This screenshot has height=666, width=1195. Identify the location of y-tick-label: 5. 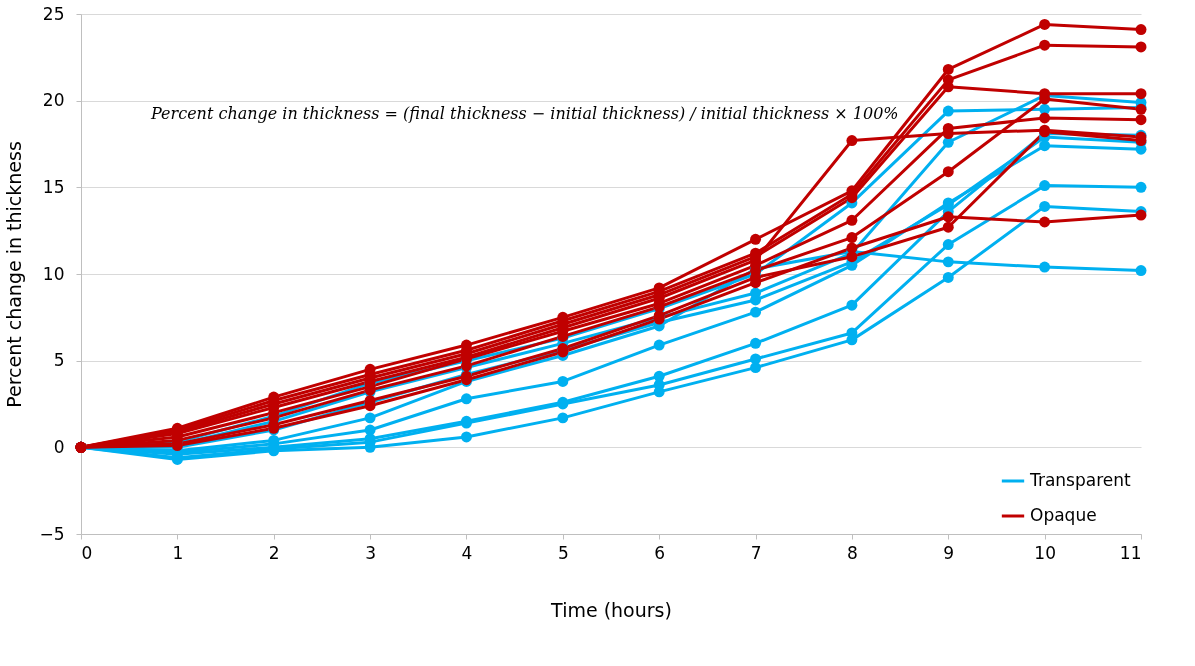
(59, 360).